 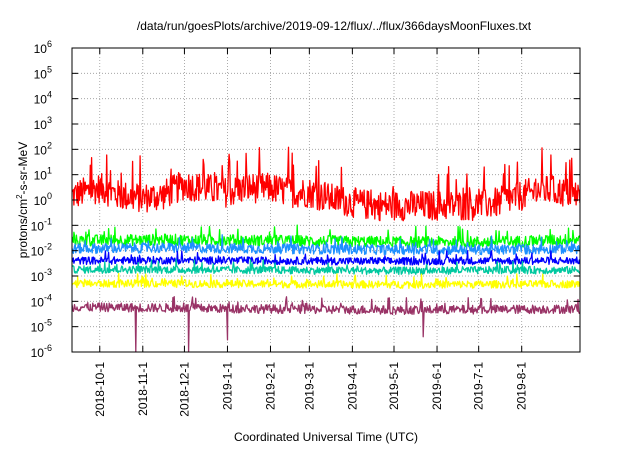 I want to click on x-tick-label: 2018-10-1, so click(x=100, y=389).